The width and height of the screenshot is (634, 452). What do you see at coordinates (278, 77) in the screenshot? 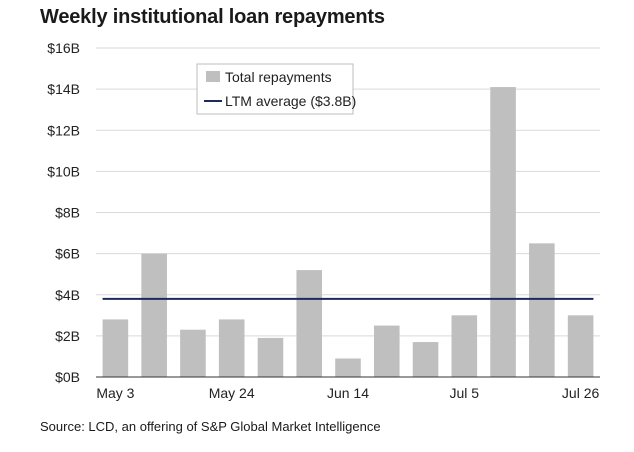
I see `legend-label-total-repayments: Total repayments` at bounding box center [278, 77].